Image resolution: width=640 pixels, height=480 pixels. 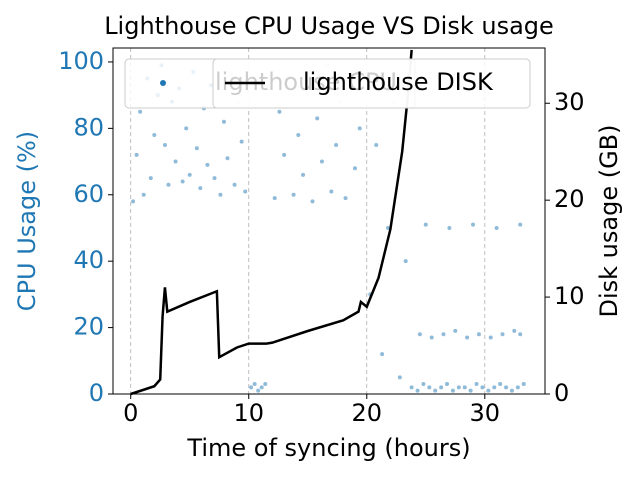 What do you see at coordinates (88, 127) in the screenshot?
I see `y-tick-label: 80` at bounding box center [88, 127].